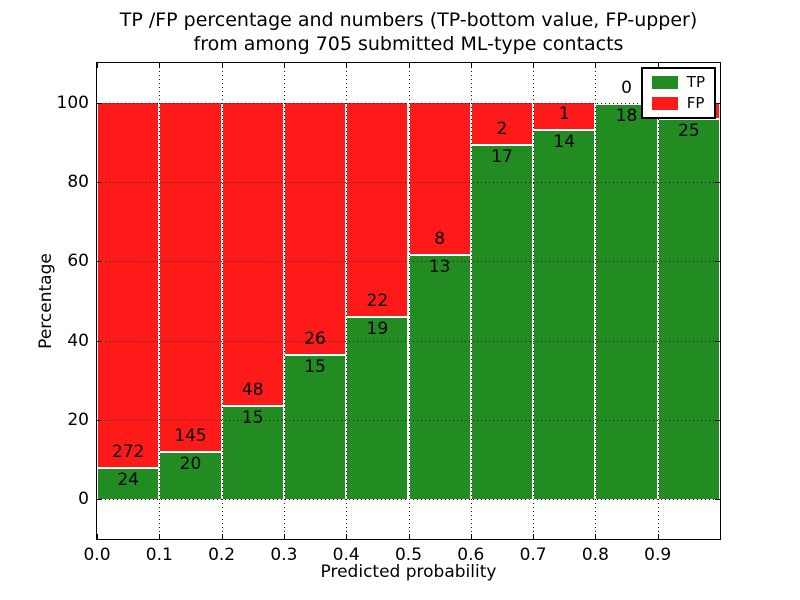 This screenshot has width=800, height=600. What do you see at coordinates (658, 555) in the screenshot?
I see `x-tick-label: 0.9` at bounding box center [658, 555].